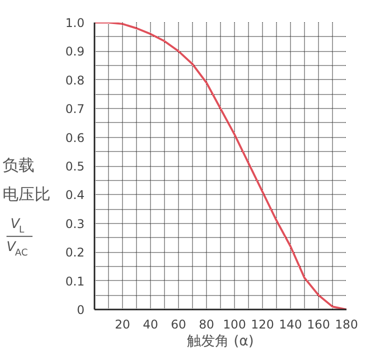  Describe the element at coordinates (75, 137) in the screenshot. I see `y-tick-label: 0.6` at that location.